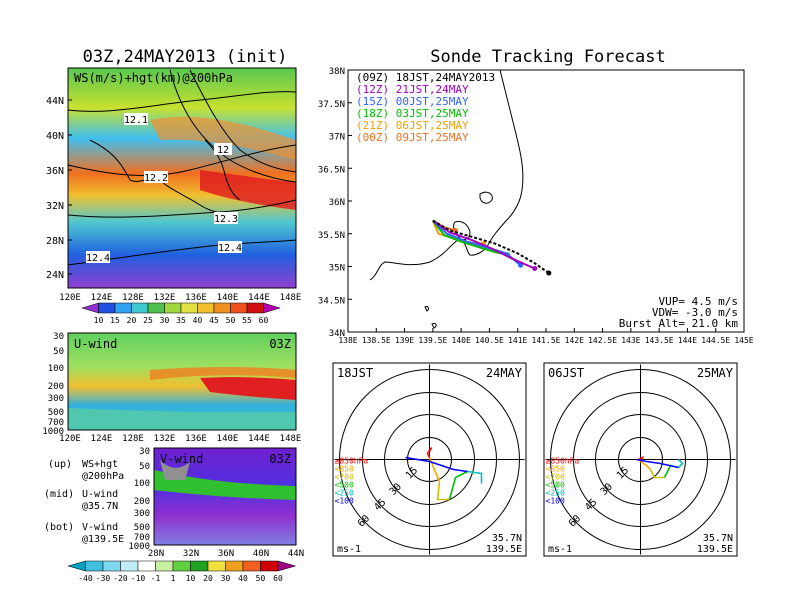 This screenshot has width=792, height=612. I want to click on contour-label: 12, so click(223, 149).